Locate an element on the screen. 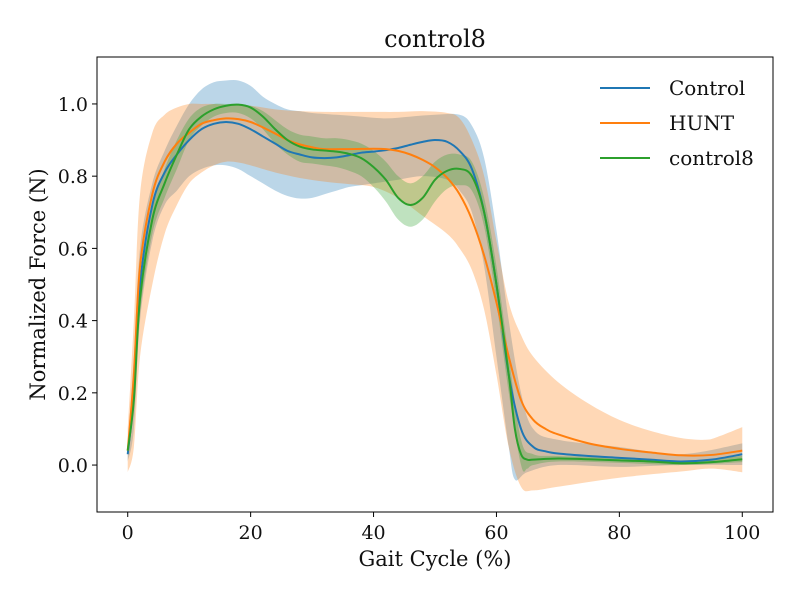 This screenshot has width=800, height=600. x-axis-ticks: 0 20 40 60 80 100 is located at coordinates (441, 528).